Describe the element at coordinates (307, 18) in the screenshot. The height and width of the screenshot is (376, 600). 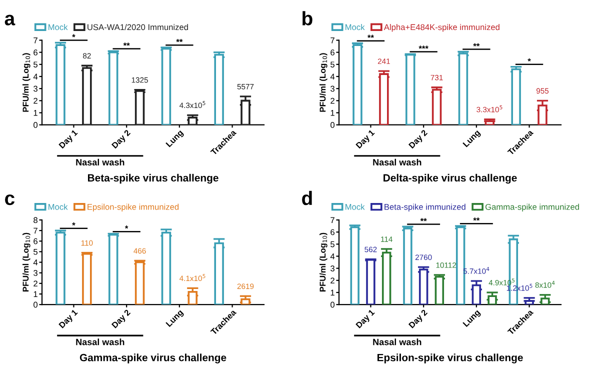
I see `chart-title: b` at that location.